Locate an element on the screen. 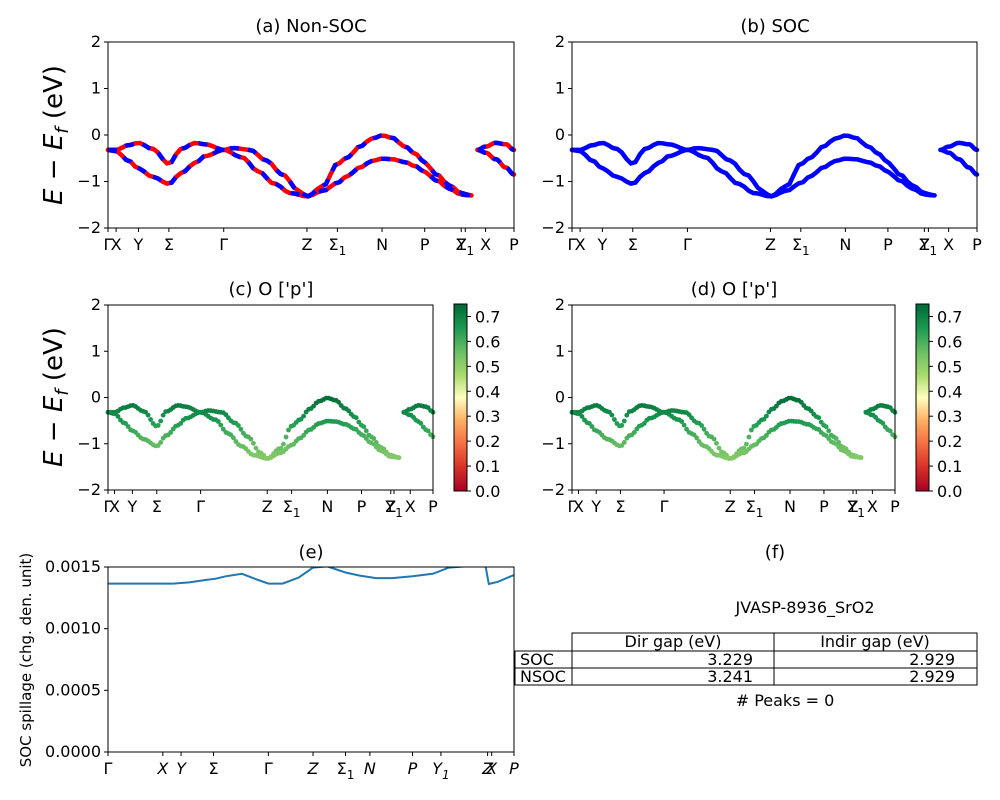 Image resolution: width=1000 pixels, height=800 pixels. panel-e-title: (e) is located at coordinates (310, 552).